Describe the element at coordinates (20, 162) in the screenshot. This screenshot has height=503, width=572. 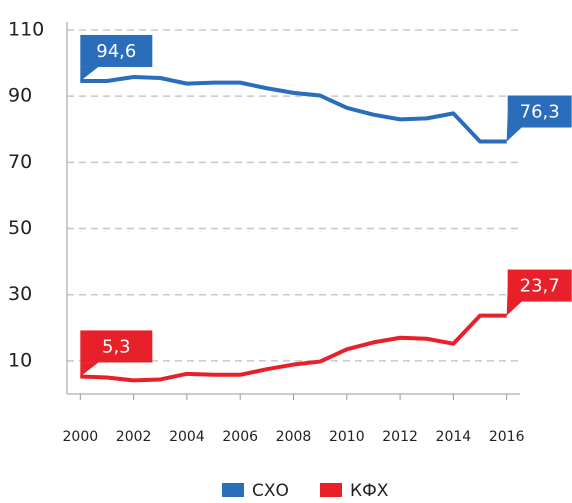
I see `y-tick-label: 70` at that location.